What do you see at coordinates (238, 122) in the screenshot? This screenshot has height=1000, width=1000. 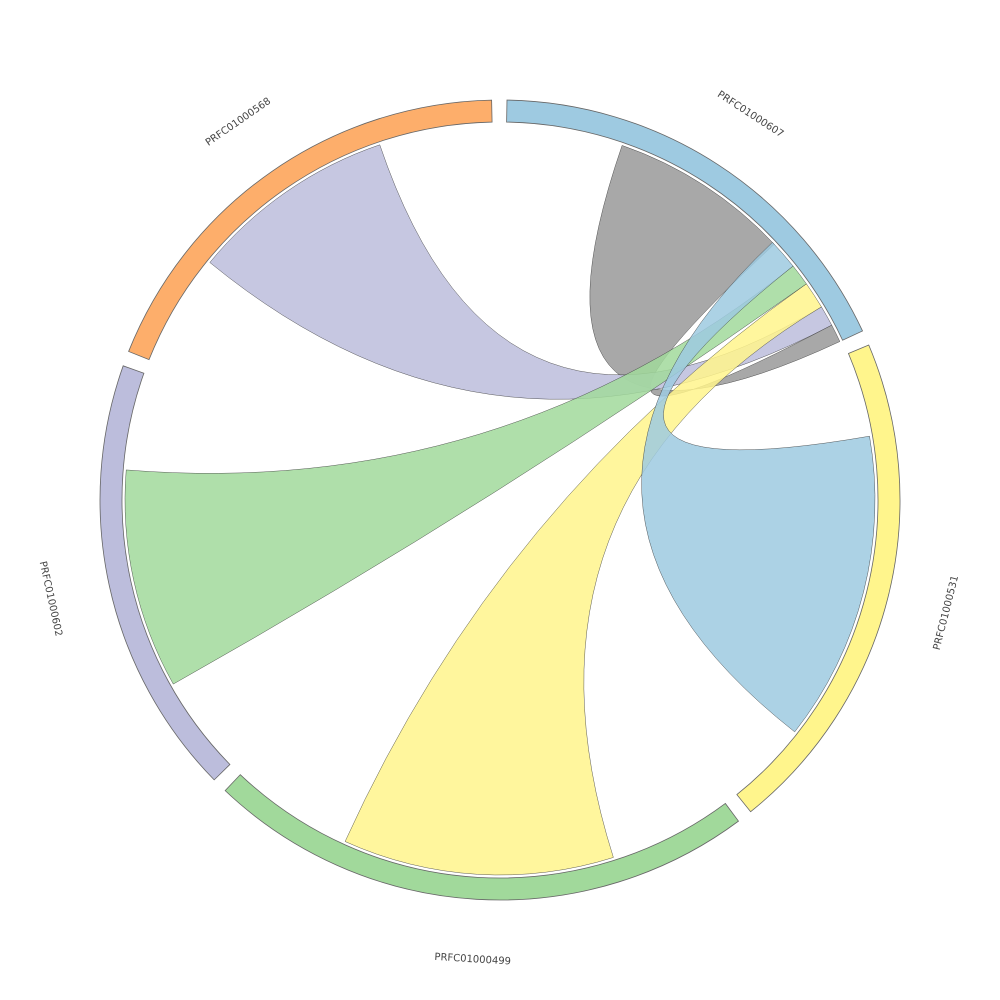 I see `node-label: PRFC01000568` at bounding box center [238, 122].